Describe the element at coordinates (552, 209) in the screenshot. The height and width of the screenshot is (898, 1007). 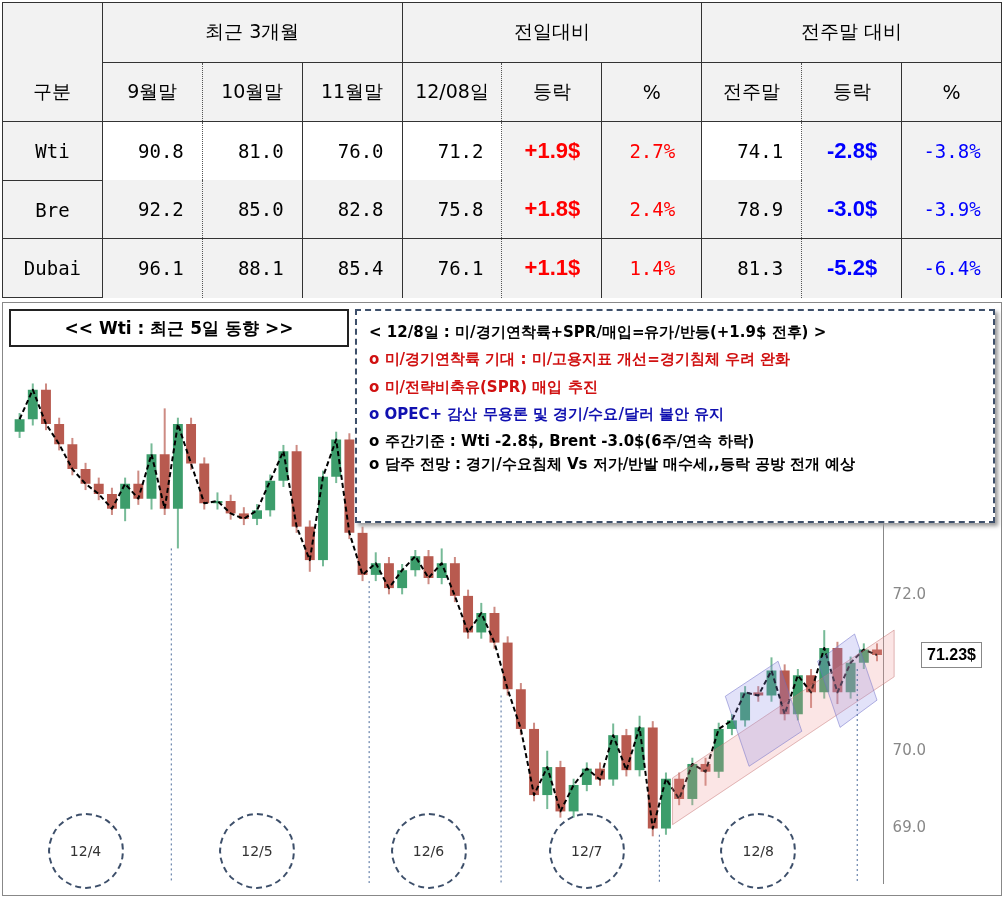
I see `text: +1.8$` at that location.